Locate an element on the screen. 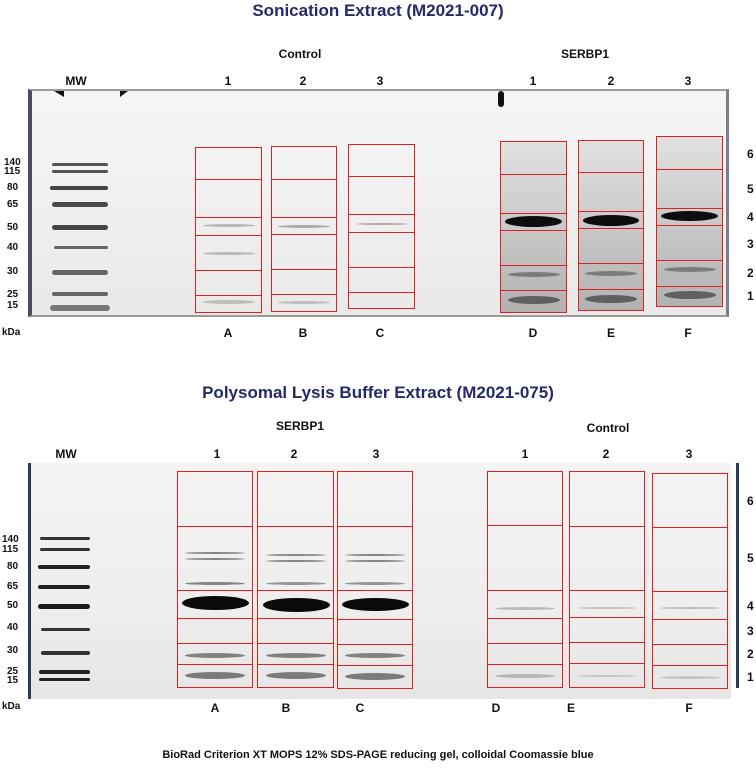 Image resolution: width=756 pixels, height=768 pixels. gel2-ladder-label: 25 is located at coordinates (13, 671).